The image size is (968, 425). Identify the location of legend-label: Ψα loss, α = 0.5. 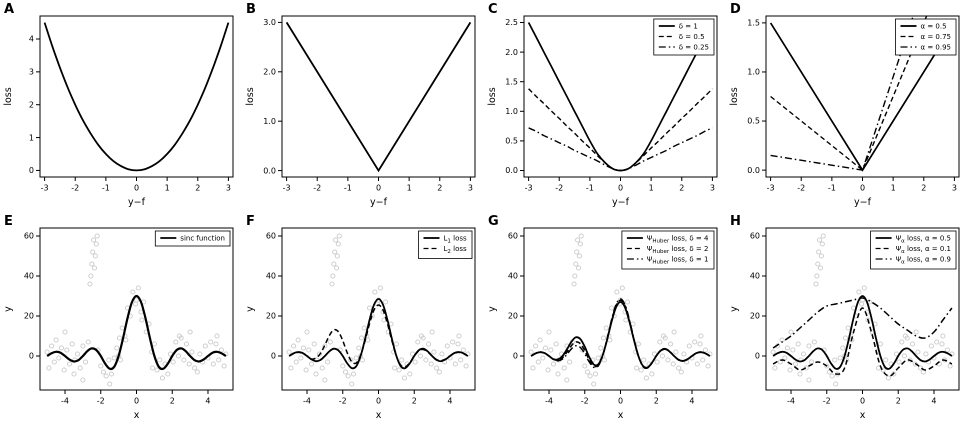
(923, 240).